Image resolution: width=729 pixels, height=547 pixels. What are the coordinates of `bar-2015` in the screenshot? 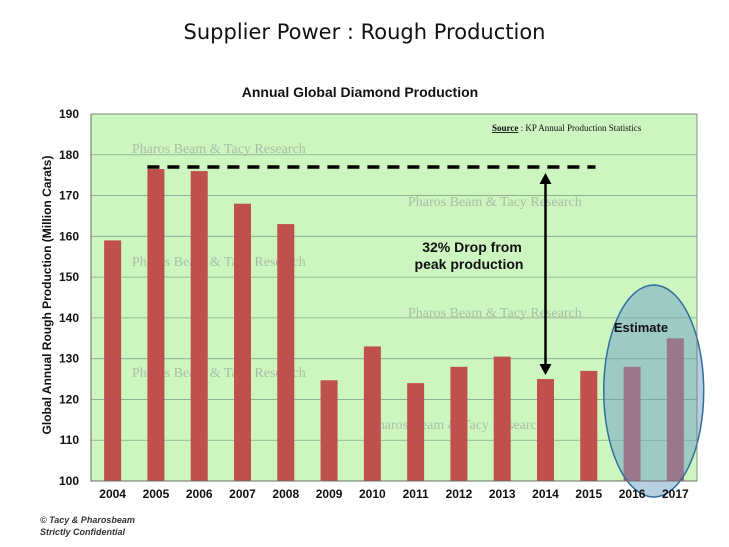 It's located at (589, 425).